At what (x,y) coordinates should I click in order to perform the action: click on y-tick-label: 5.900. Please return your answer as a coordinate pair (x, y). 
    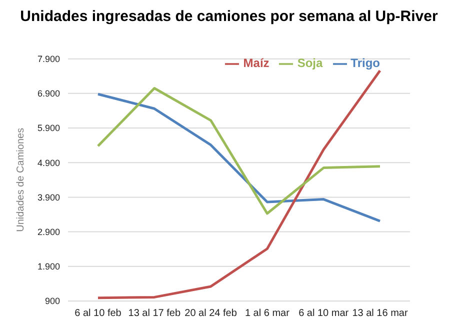
    Looking at the image, I should click on (48, 128).